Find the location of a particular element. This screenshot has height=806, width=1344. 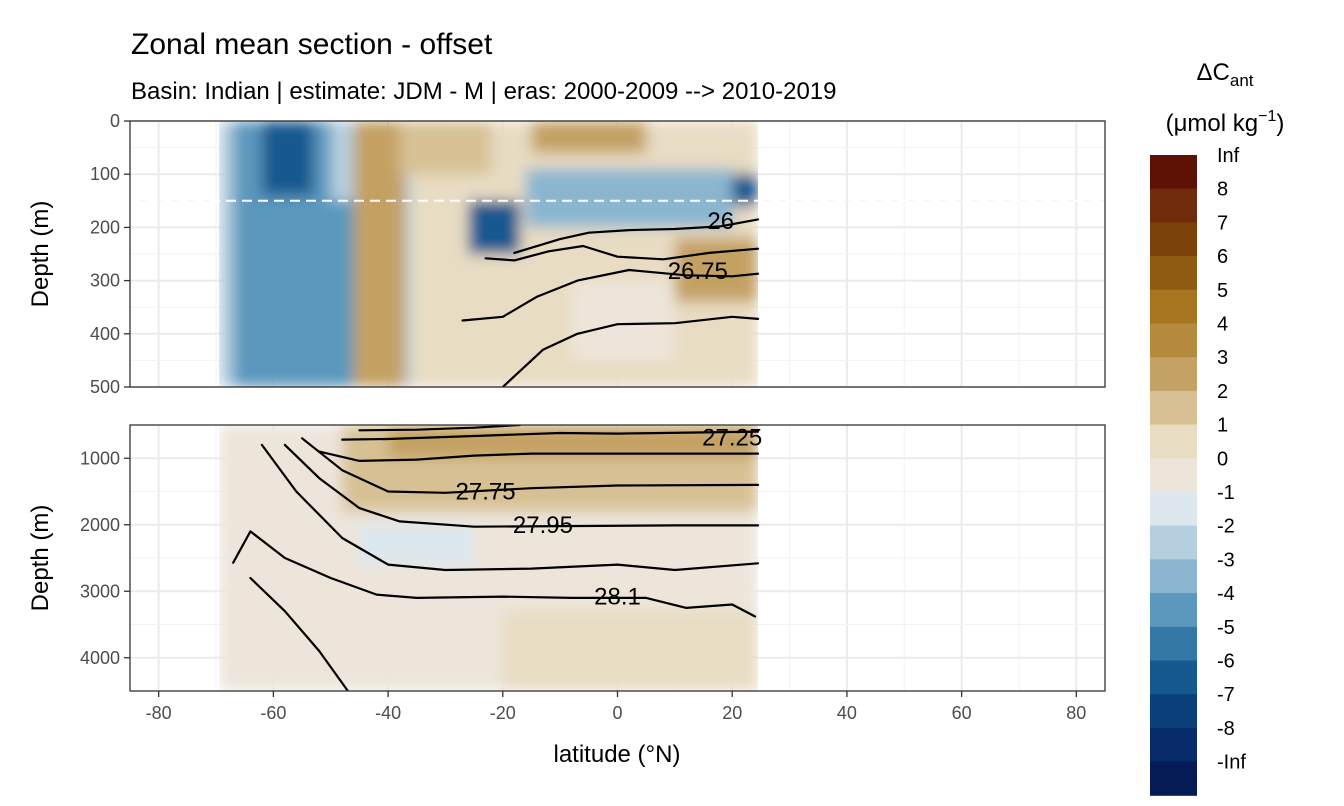

y-tick-label: 500 is located at coordinates (105, 387).